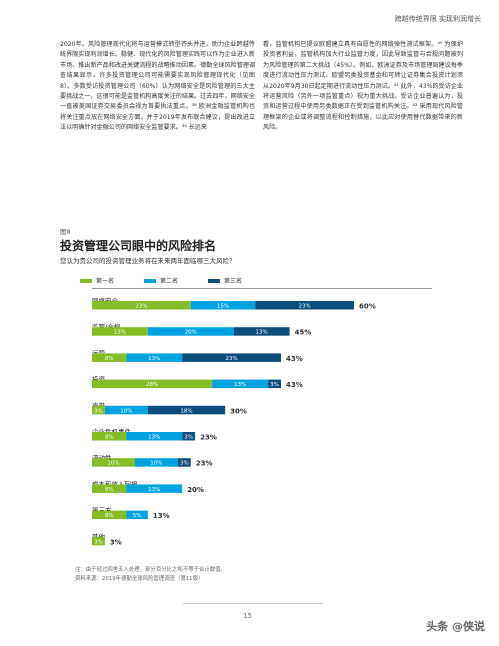 The height and width of the screenshot is (646, 499). I want to click on figure-title: 投资管理公司眼中的风险排名, so click(138, 246).